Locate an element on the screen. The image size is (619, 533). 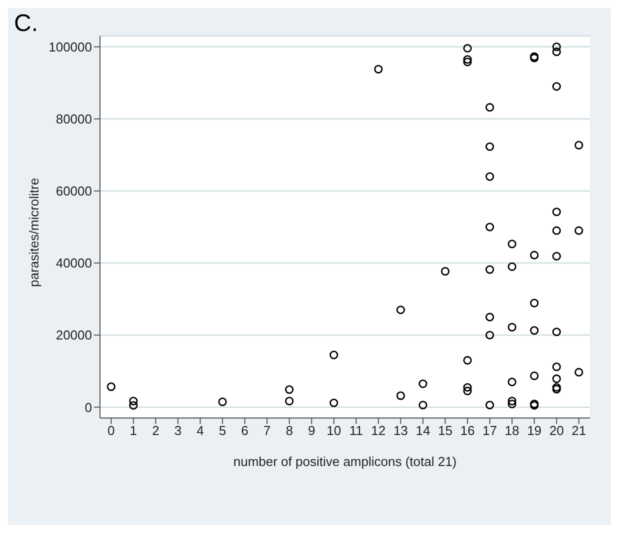
chart-title: C. is located at coordinates (26, 24).